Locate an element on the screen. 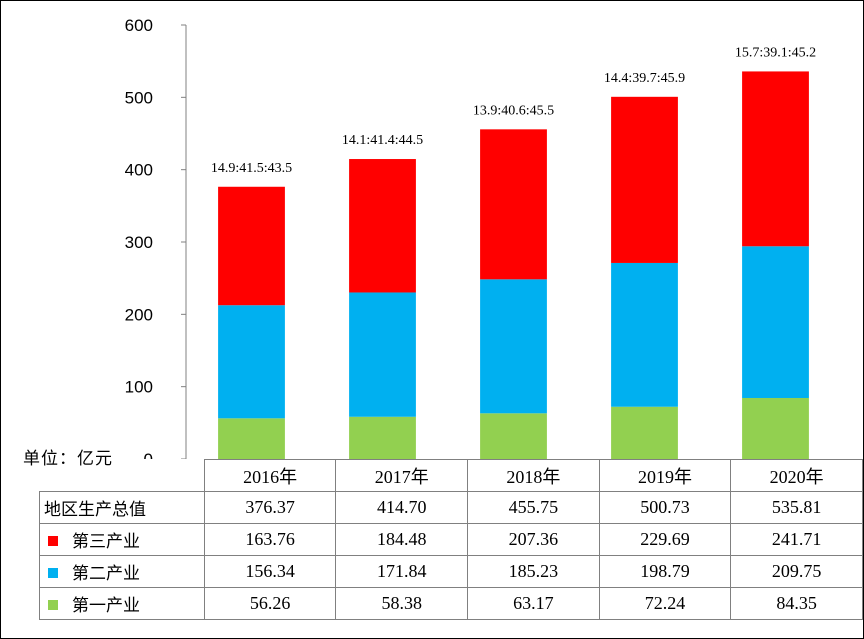 The height and width of the screenshot is (639, 864). y-tick-label: 200 is located at coordinates (139, 314).